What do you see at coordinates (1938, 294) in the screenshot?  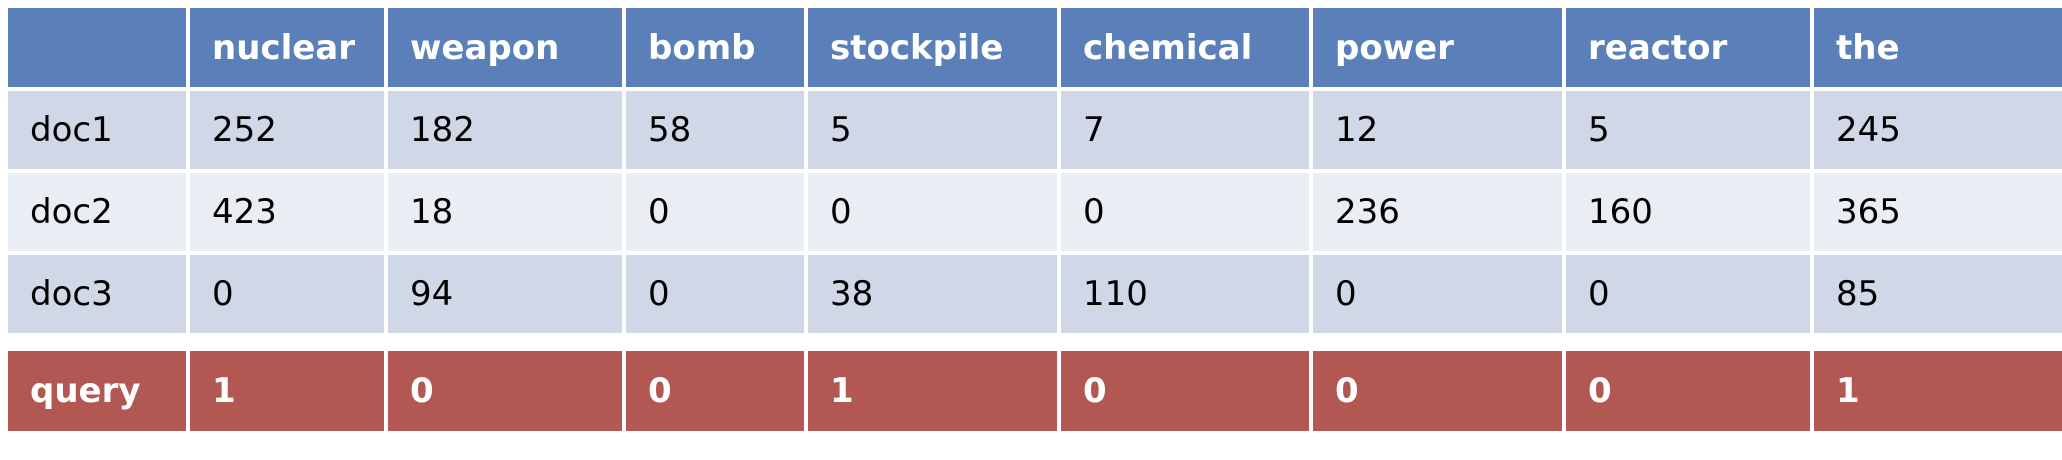 I see `table-cell: 85` at bounding box center [1938, 294].